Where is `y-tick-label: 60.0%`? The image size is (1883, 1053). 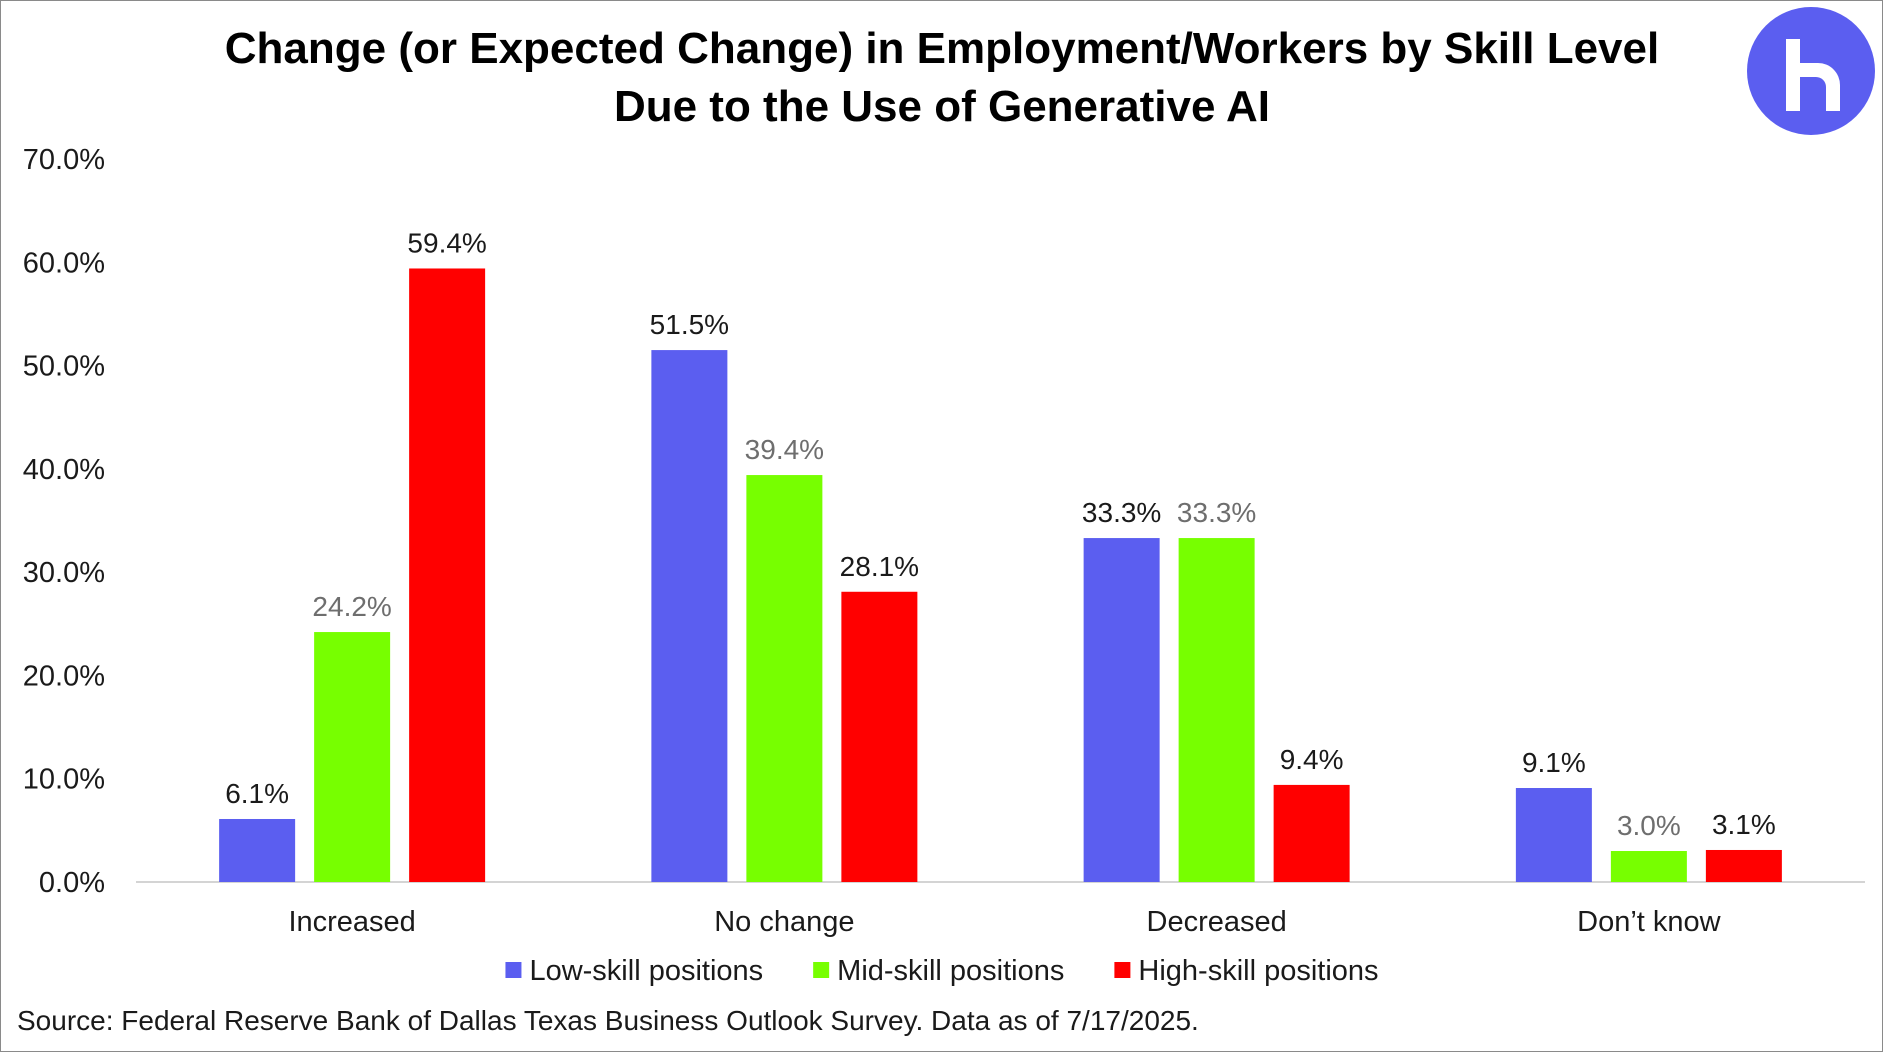
y-tick-label: 60.0% is located at coordinates (64, 263).